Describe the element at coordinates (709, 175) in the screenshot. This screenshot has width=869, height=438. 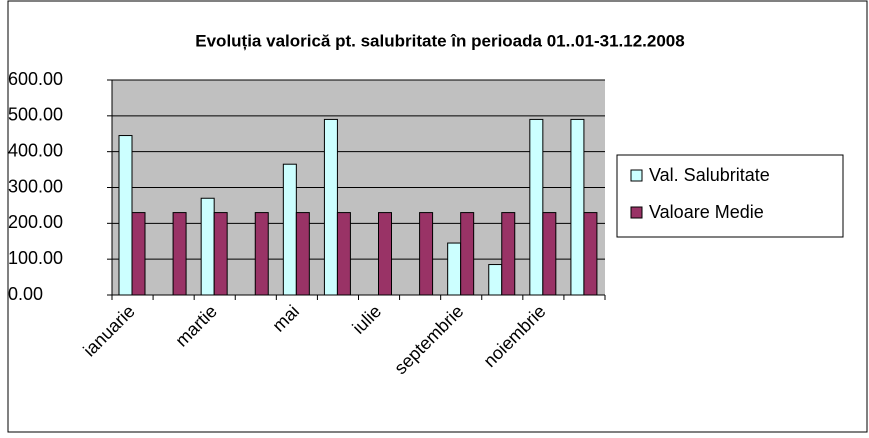
I see `legend-label: Val. Salubritate` at that location.